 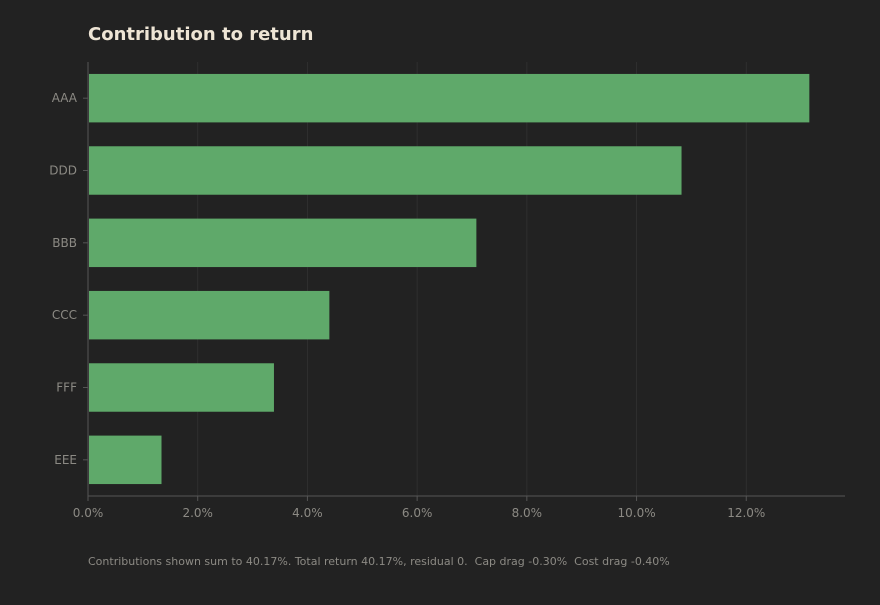 I want to click on x-tick-label: 12.0%, so click(x=746, y=513).